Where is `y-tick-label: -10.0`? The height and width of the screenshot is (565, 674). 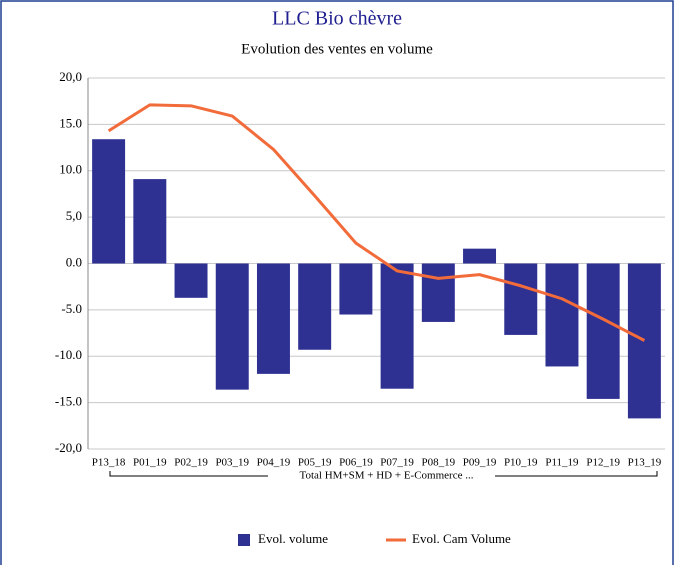
y-tick-label: -10.0 is located at coordinates (68, 354).